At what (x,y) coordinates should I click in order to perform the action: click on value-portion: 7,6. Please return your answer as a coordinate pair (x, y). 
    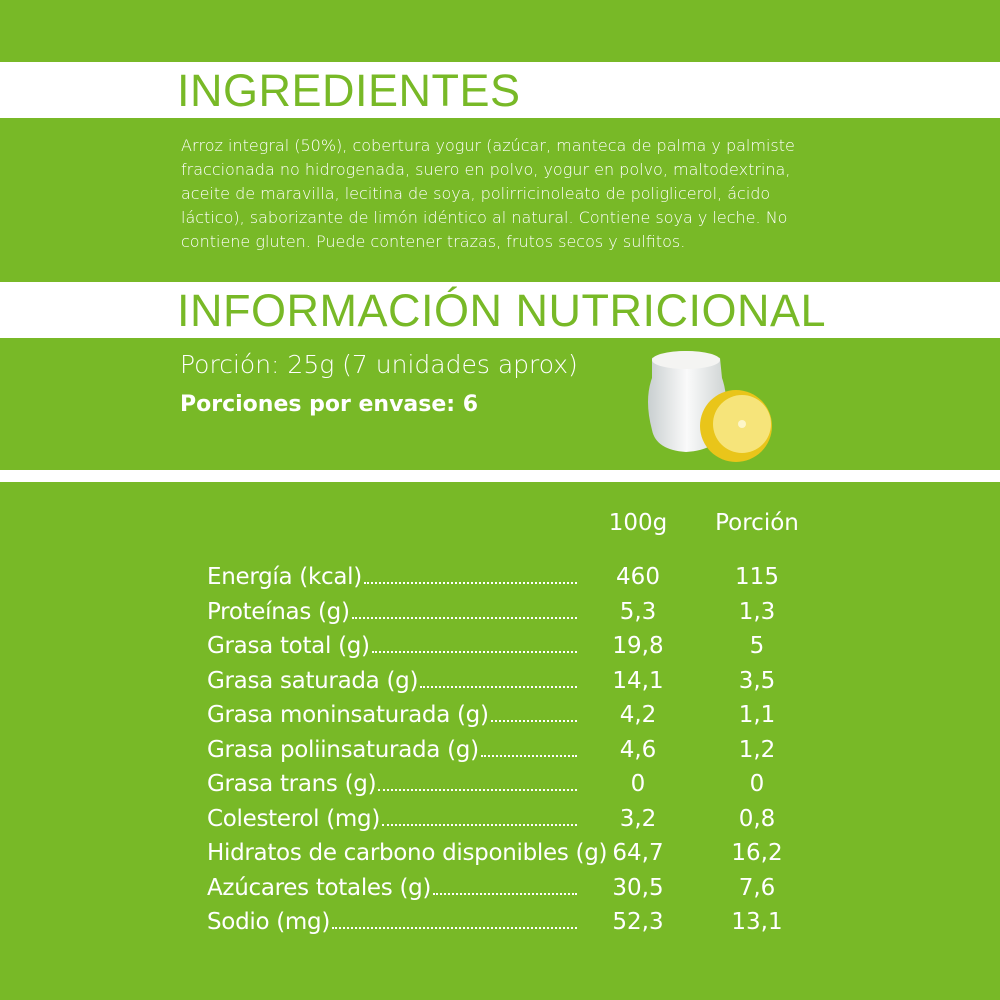
    Looking at the image, I should click on (757, 887).